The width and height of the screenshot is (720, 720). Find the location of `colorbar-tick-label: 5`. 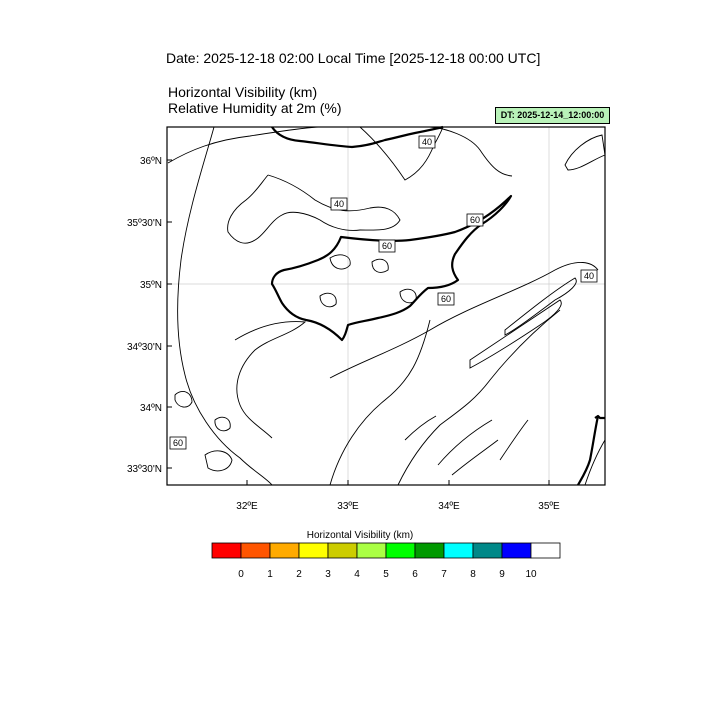

colorbar-tick-label: 5 is located at coordinates (386, 574).